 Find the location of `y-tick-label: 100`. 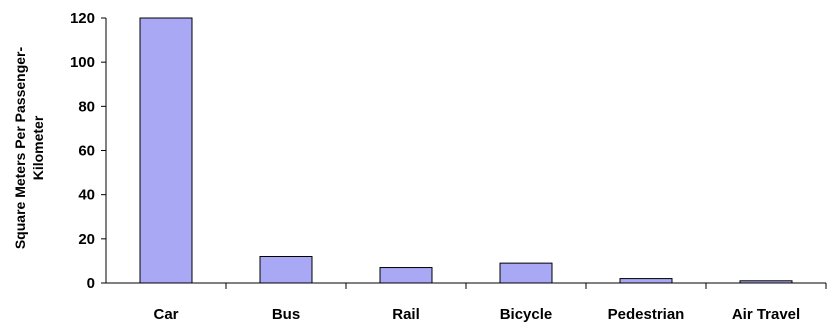

y-tick-label: 100 is located at coordinates (82, 62).